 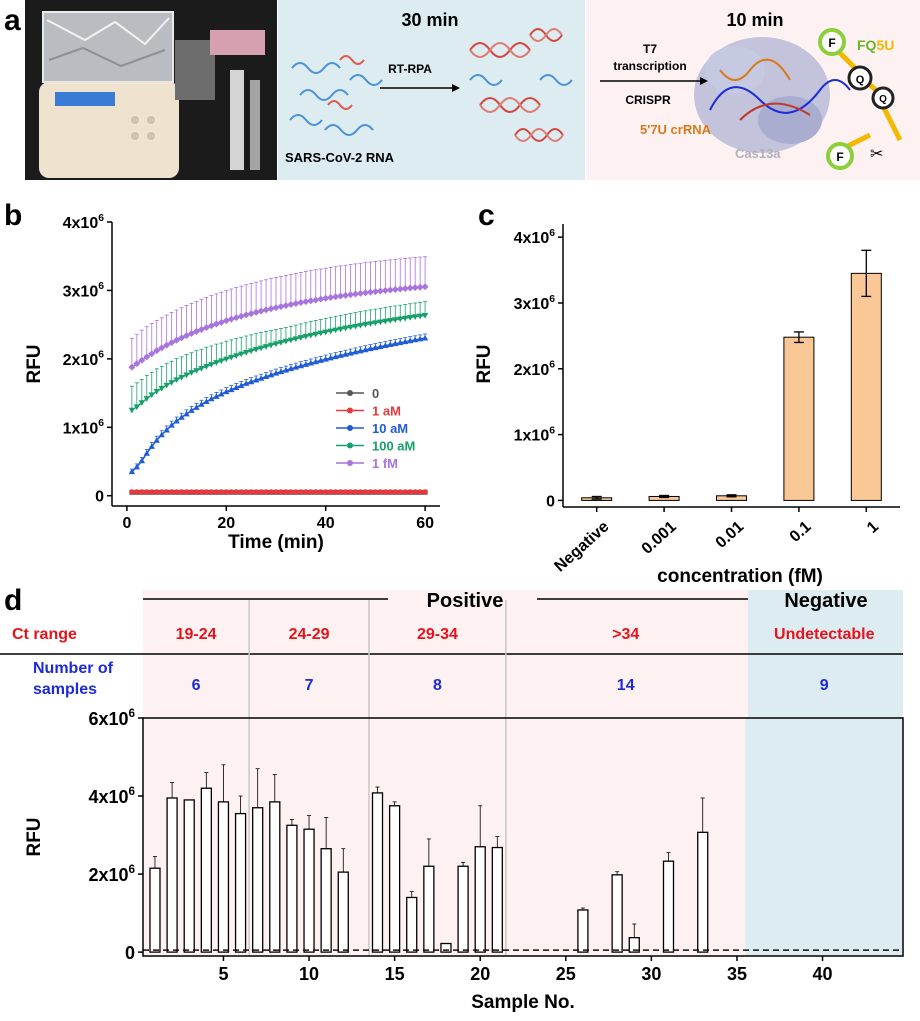 I want to click on y-tick-label-mantissa: 6x10, so click(x=108, y=719).